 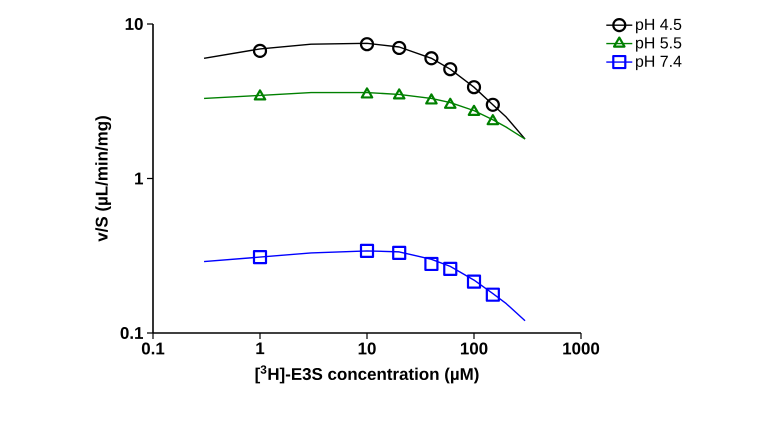 I want to click on y-tick-label: 1, so click(x=139, y=178).